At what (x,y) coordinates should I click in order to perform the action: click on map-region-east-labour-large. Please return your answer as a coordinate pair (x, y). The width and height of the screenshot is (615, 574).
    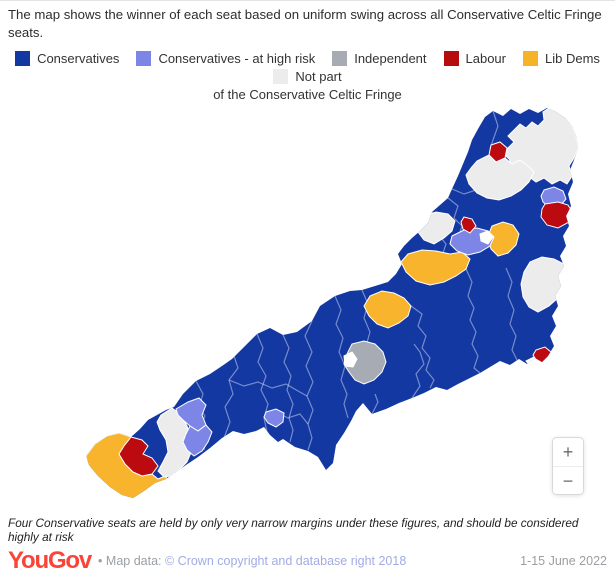
    Looking at the image, I should click on (557, 215).